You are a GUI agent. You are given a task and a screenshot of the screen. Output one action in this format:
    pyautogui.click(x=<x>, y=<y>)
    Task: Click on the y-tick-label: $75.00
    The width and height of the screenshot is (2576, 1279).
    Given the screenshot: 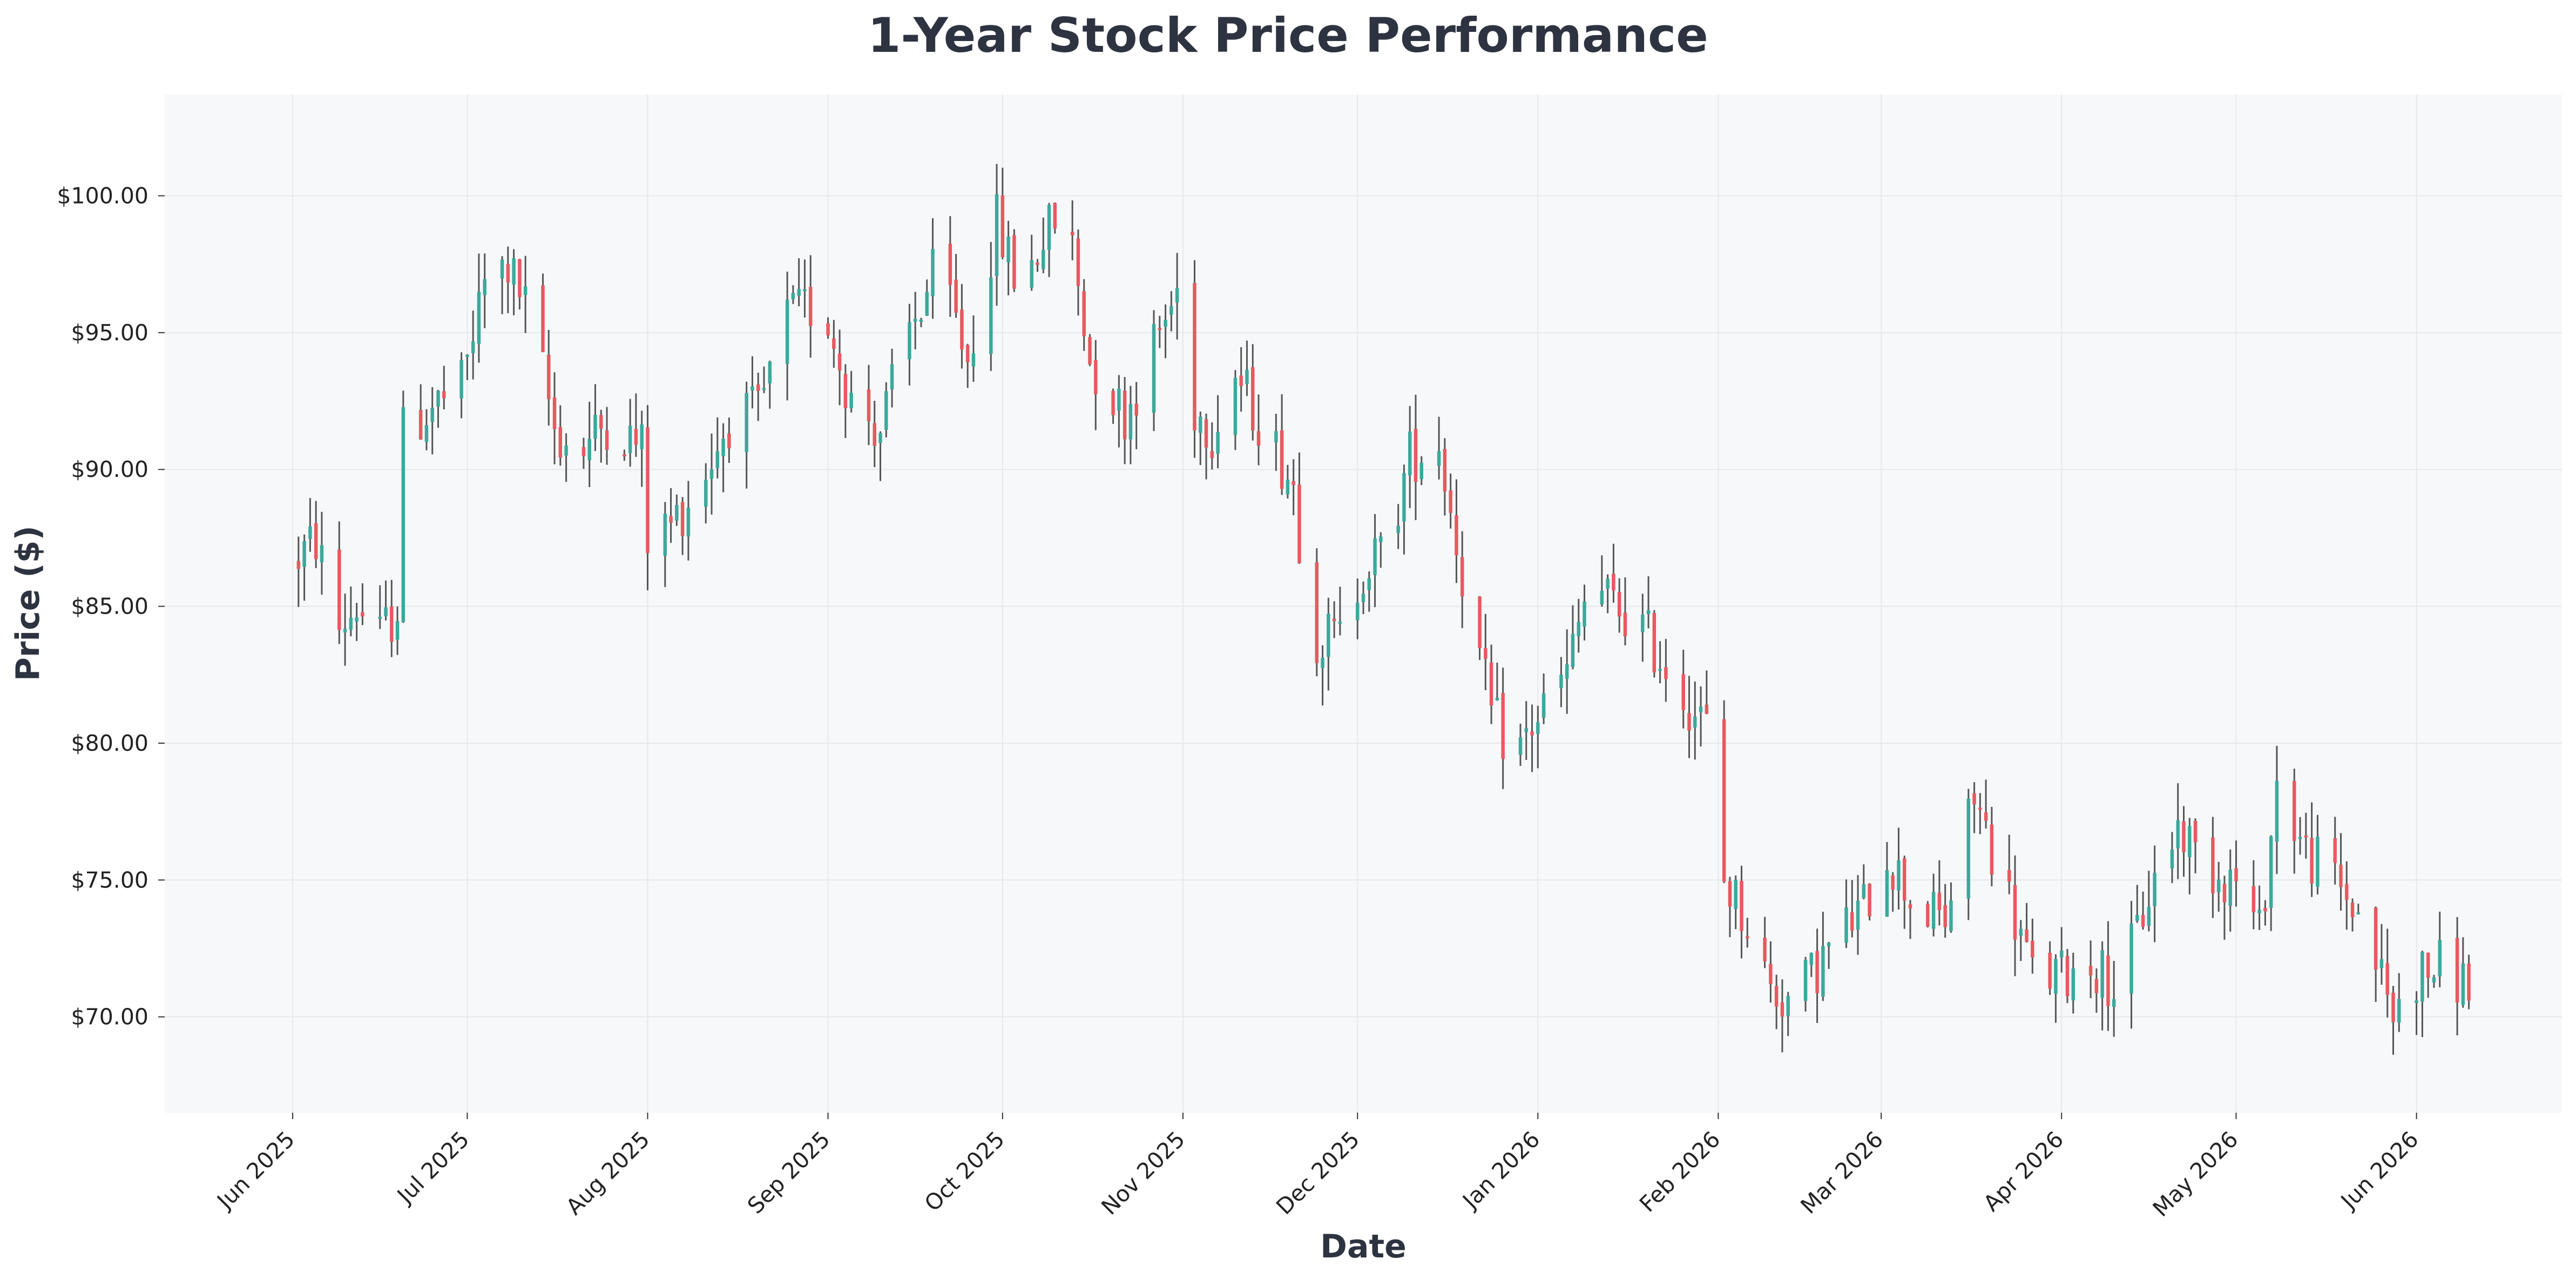 What is the action you would take?
    pyautogui.click(x=110, y=880)
    